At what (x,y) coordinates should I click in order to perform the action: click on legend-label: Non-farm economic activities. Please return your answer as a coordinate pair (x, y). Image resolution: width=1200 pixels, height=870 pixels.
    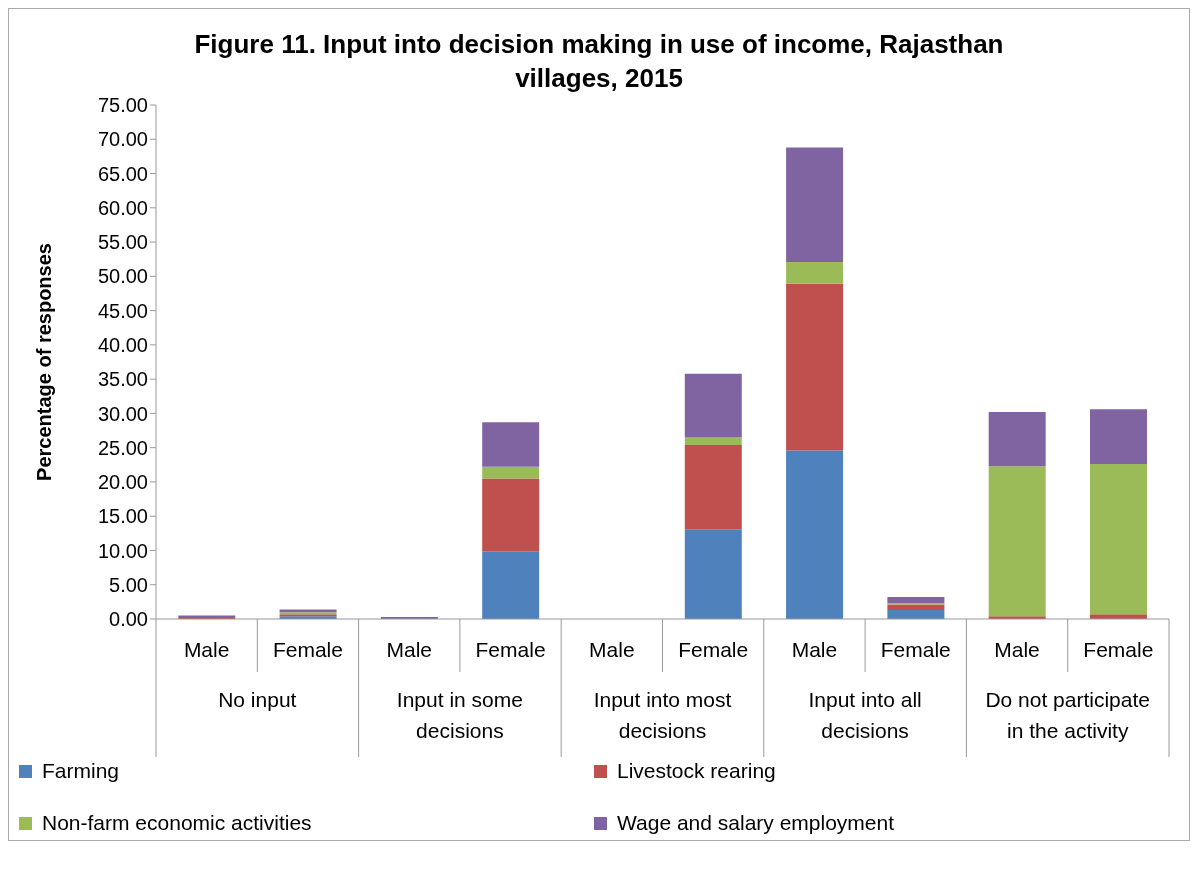
    Looking at the image, I should click on (177, 823).